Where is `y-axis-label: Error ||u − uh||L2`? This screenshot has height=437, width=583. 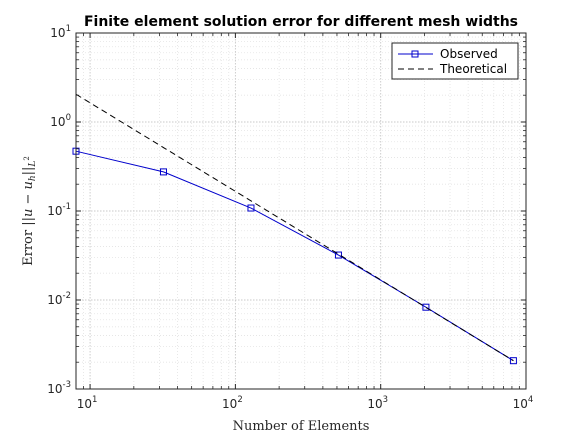 y-axis-label: Error ||u − uh||L2 is located at coordinates (29, 211).